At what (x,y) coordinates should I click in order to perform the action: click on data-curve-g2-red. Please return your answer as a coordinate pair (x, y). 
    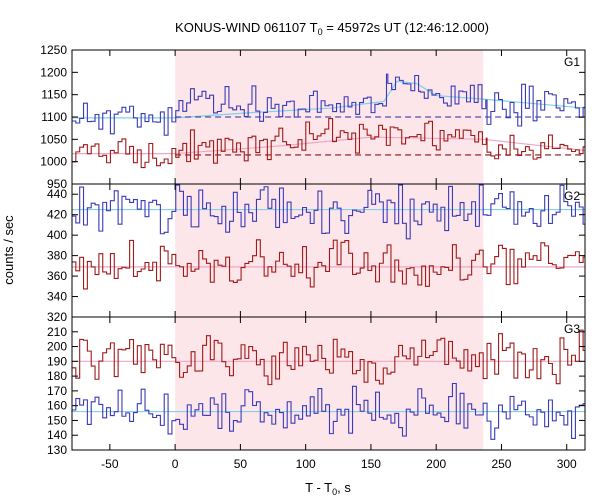
    Looking at the image, I should click on (328, 264).